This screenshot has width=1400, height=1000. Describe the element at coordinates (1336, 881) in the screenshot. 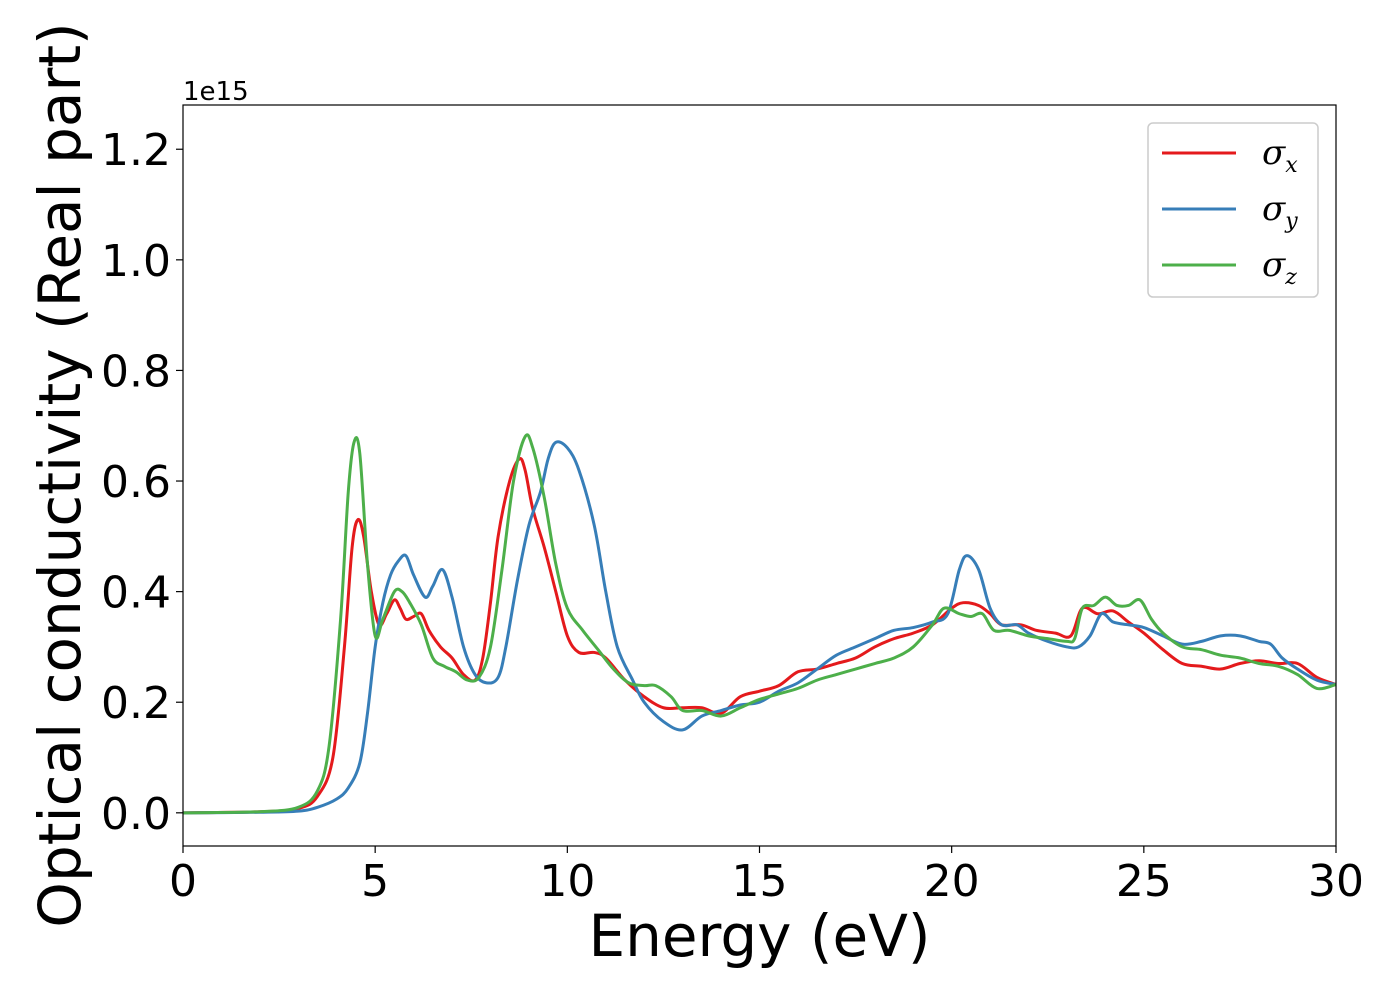

I see `x-tick-label: 30` at that location.